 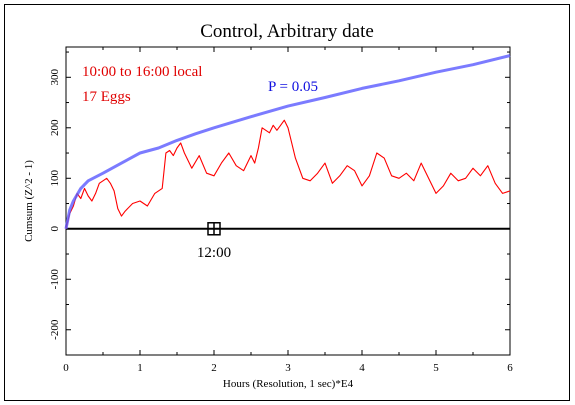 What do you see at coordinates (55, 127) in the screenshot?
I see `y-tick-label: 200` at bounding box center [55, 127].